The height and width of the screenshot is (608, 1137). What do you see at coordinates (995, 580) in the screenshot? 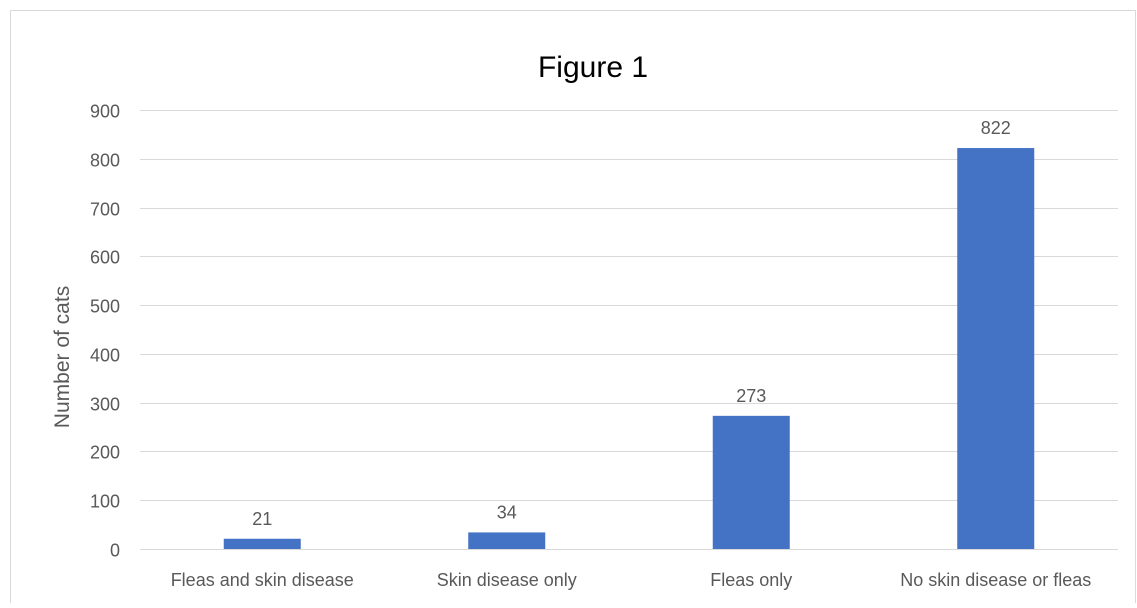
I see `x-tick-label: No skin disease or fleas` at bounding box center [995, 580].